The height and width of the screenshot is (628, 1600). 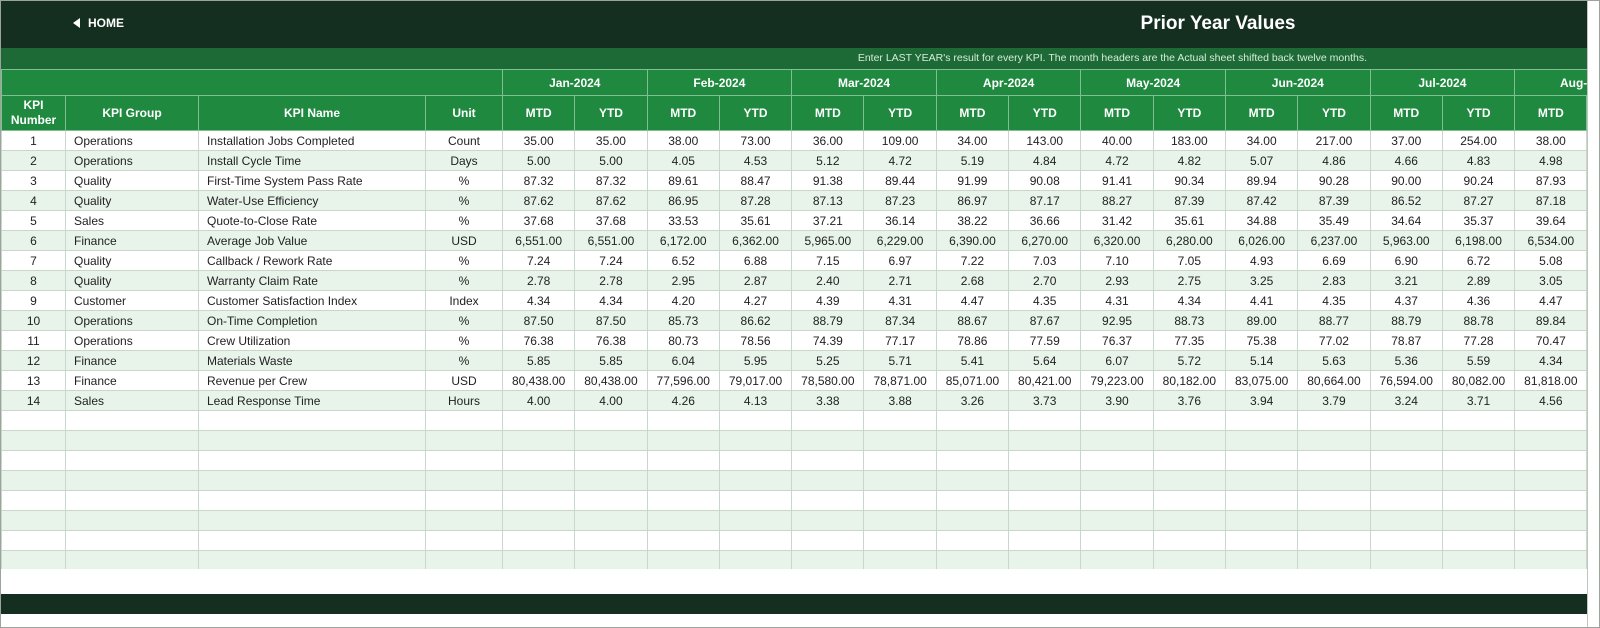 What do you see at coordinates (1334, 380) in the screenshot?
I see `cell: 80,664.00` at bounding box center [1334, 380].